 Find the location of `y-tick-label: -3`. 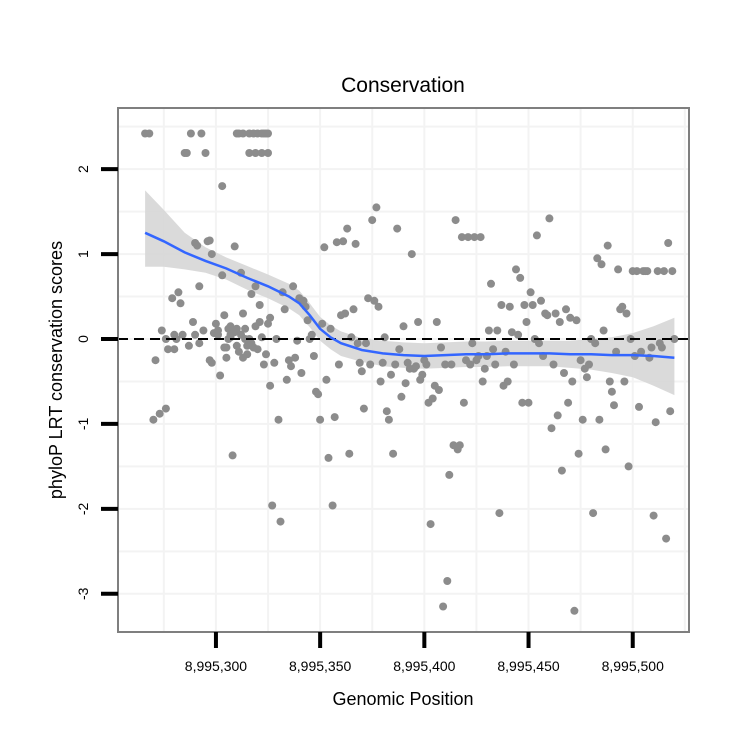

y-tick-label: -3 is located at coordinates (83, 593).